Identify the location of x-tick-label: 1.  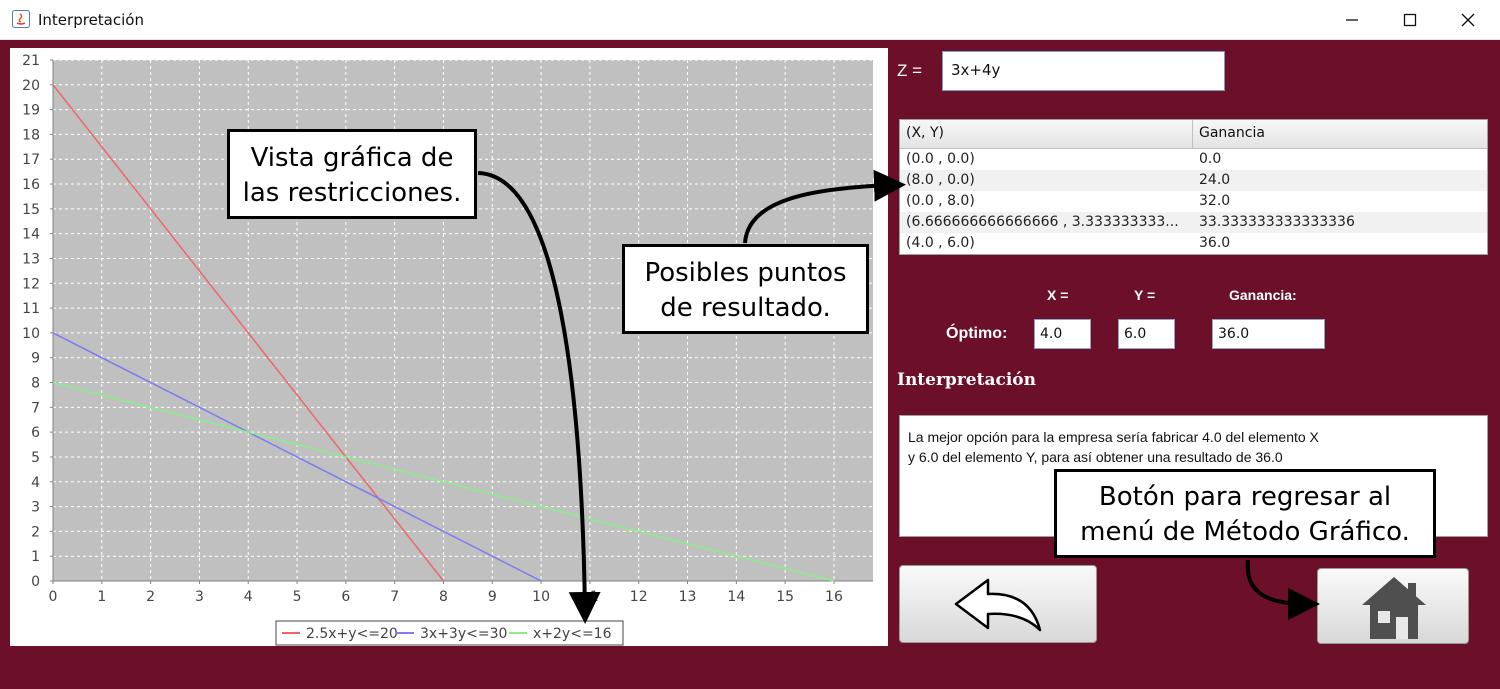
(101, 597).